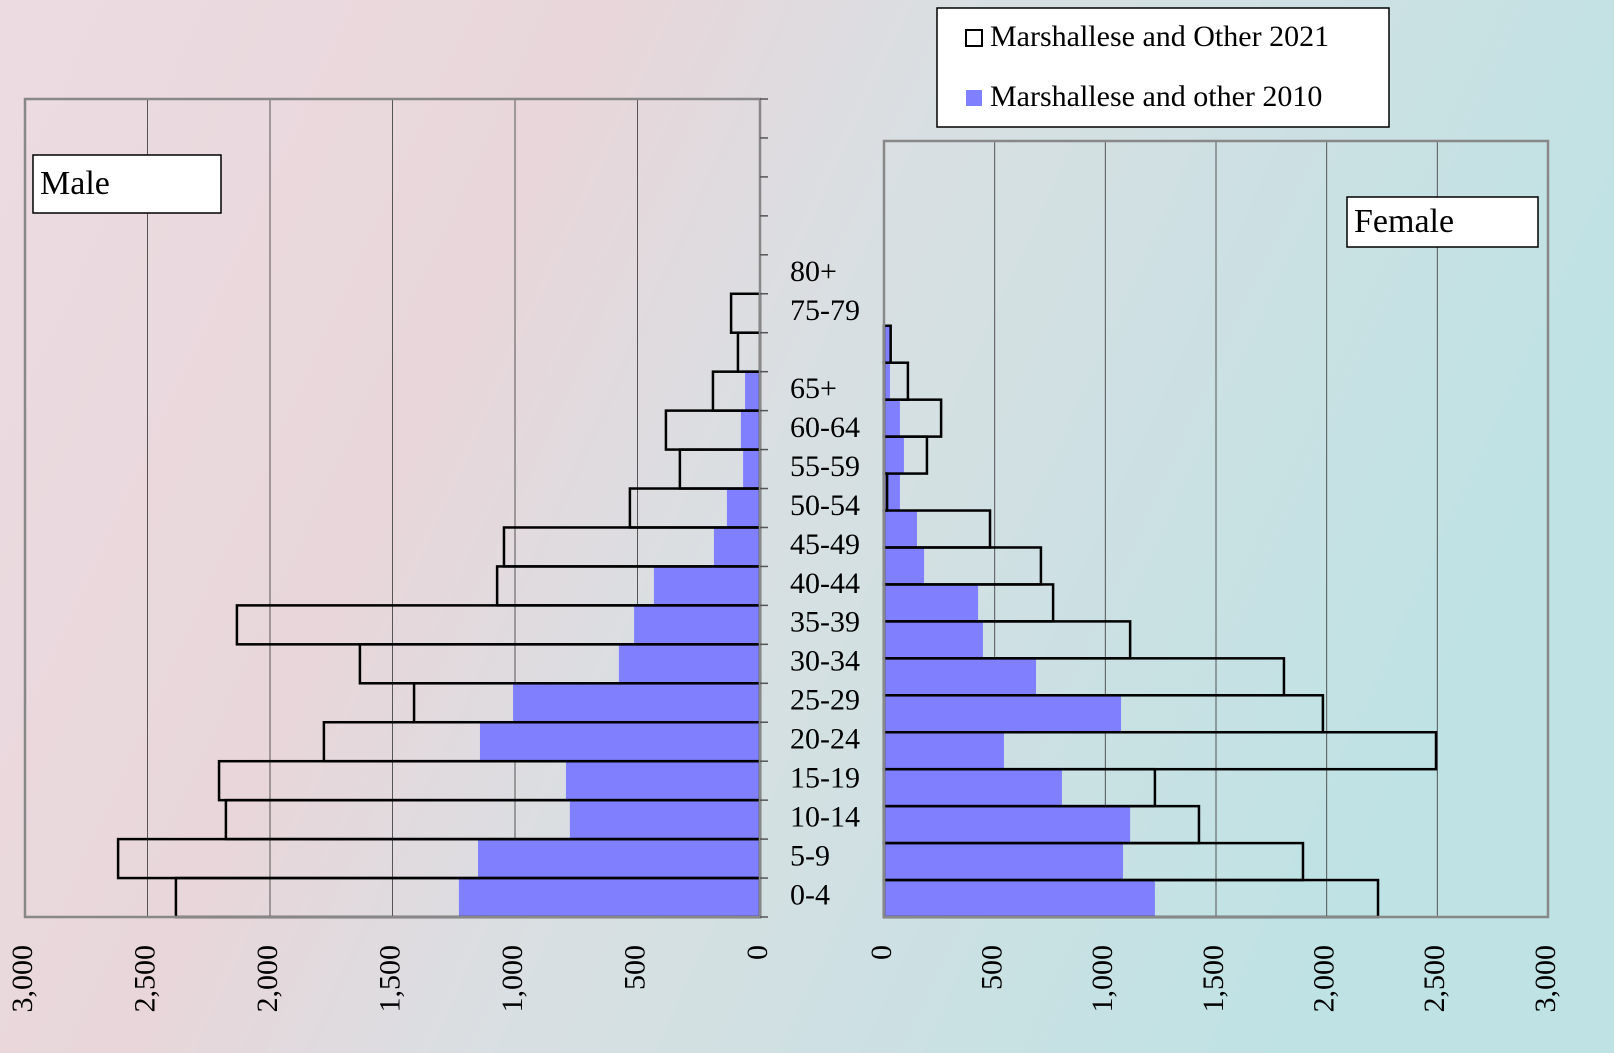 This screenshot has width=1614, height=1053. I want to click on legend-box, so click(1163, 67).